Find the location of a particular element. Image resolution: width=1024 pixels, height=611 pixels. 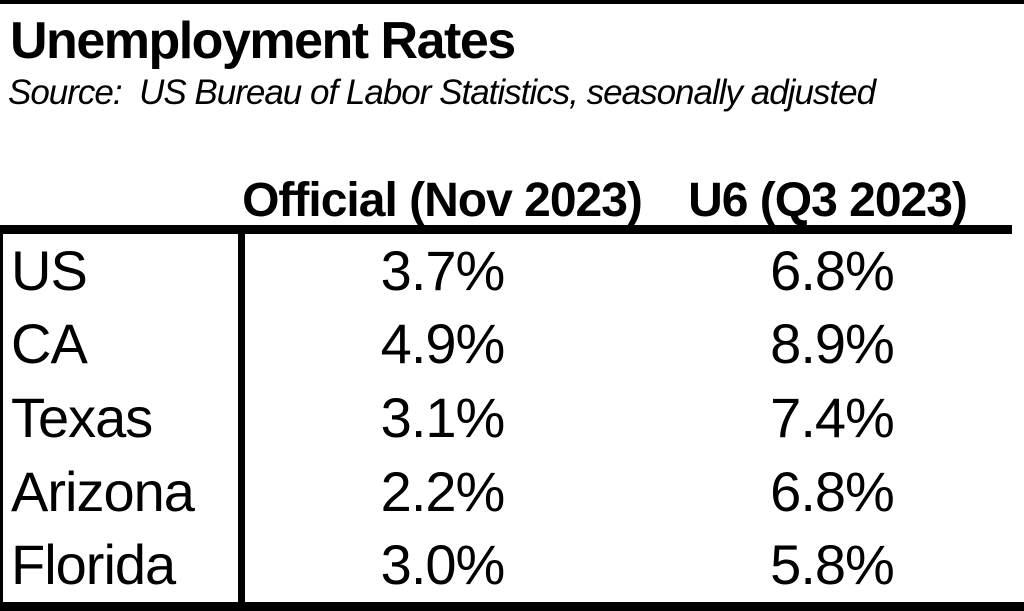

column-header-u6: U6 (Q3 2023) is located at coordinates (828, 200).